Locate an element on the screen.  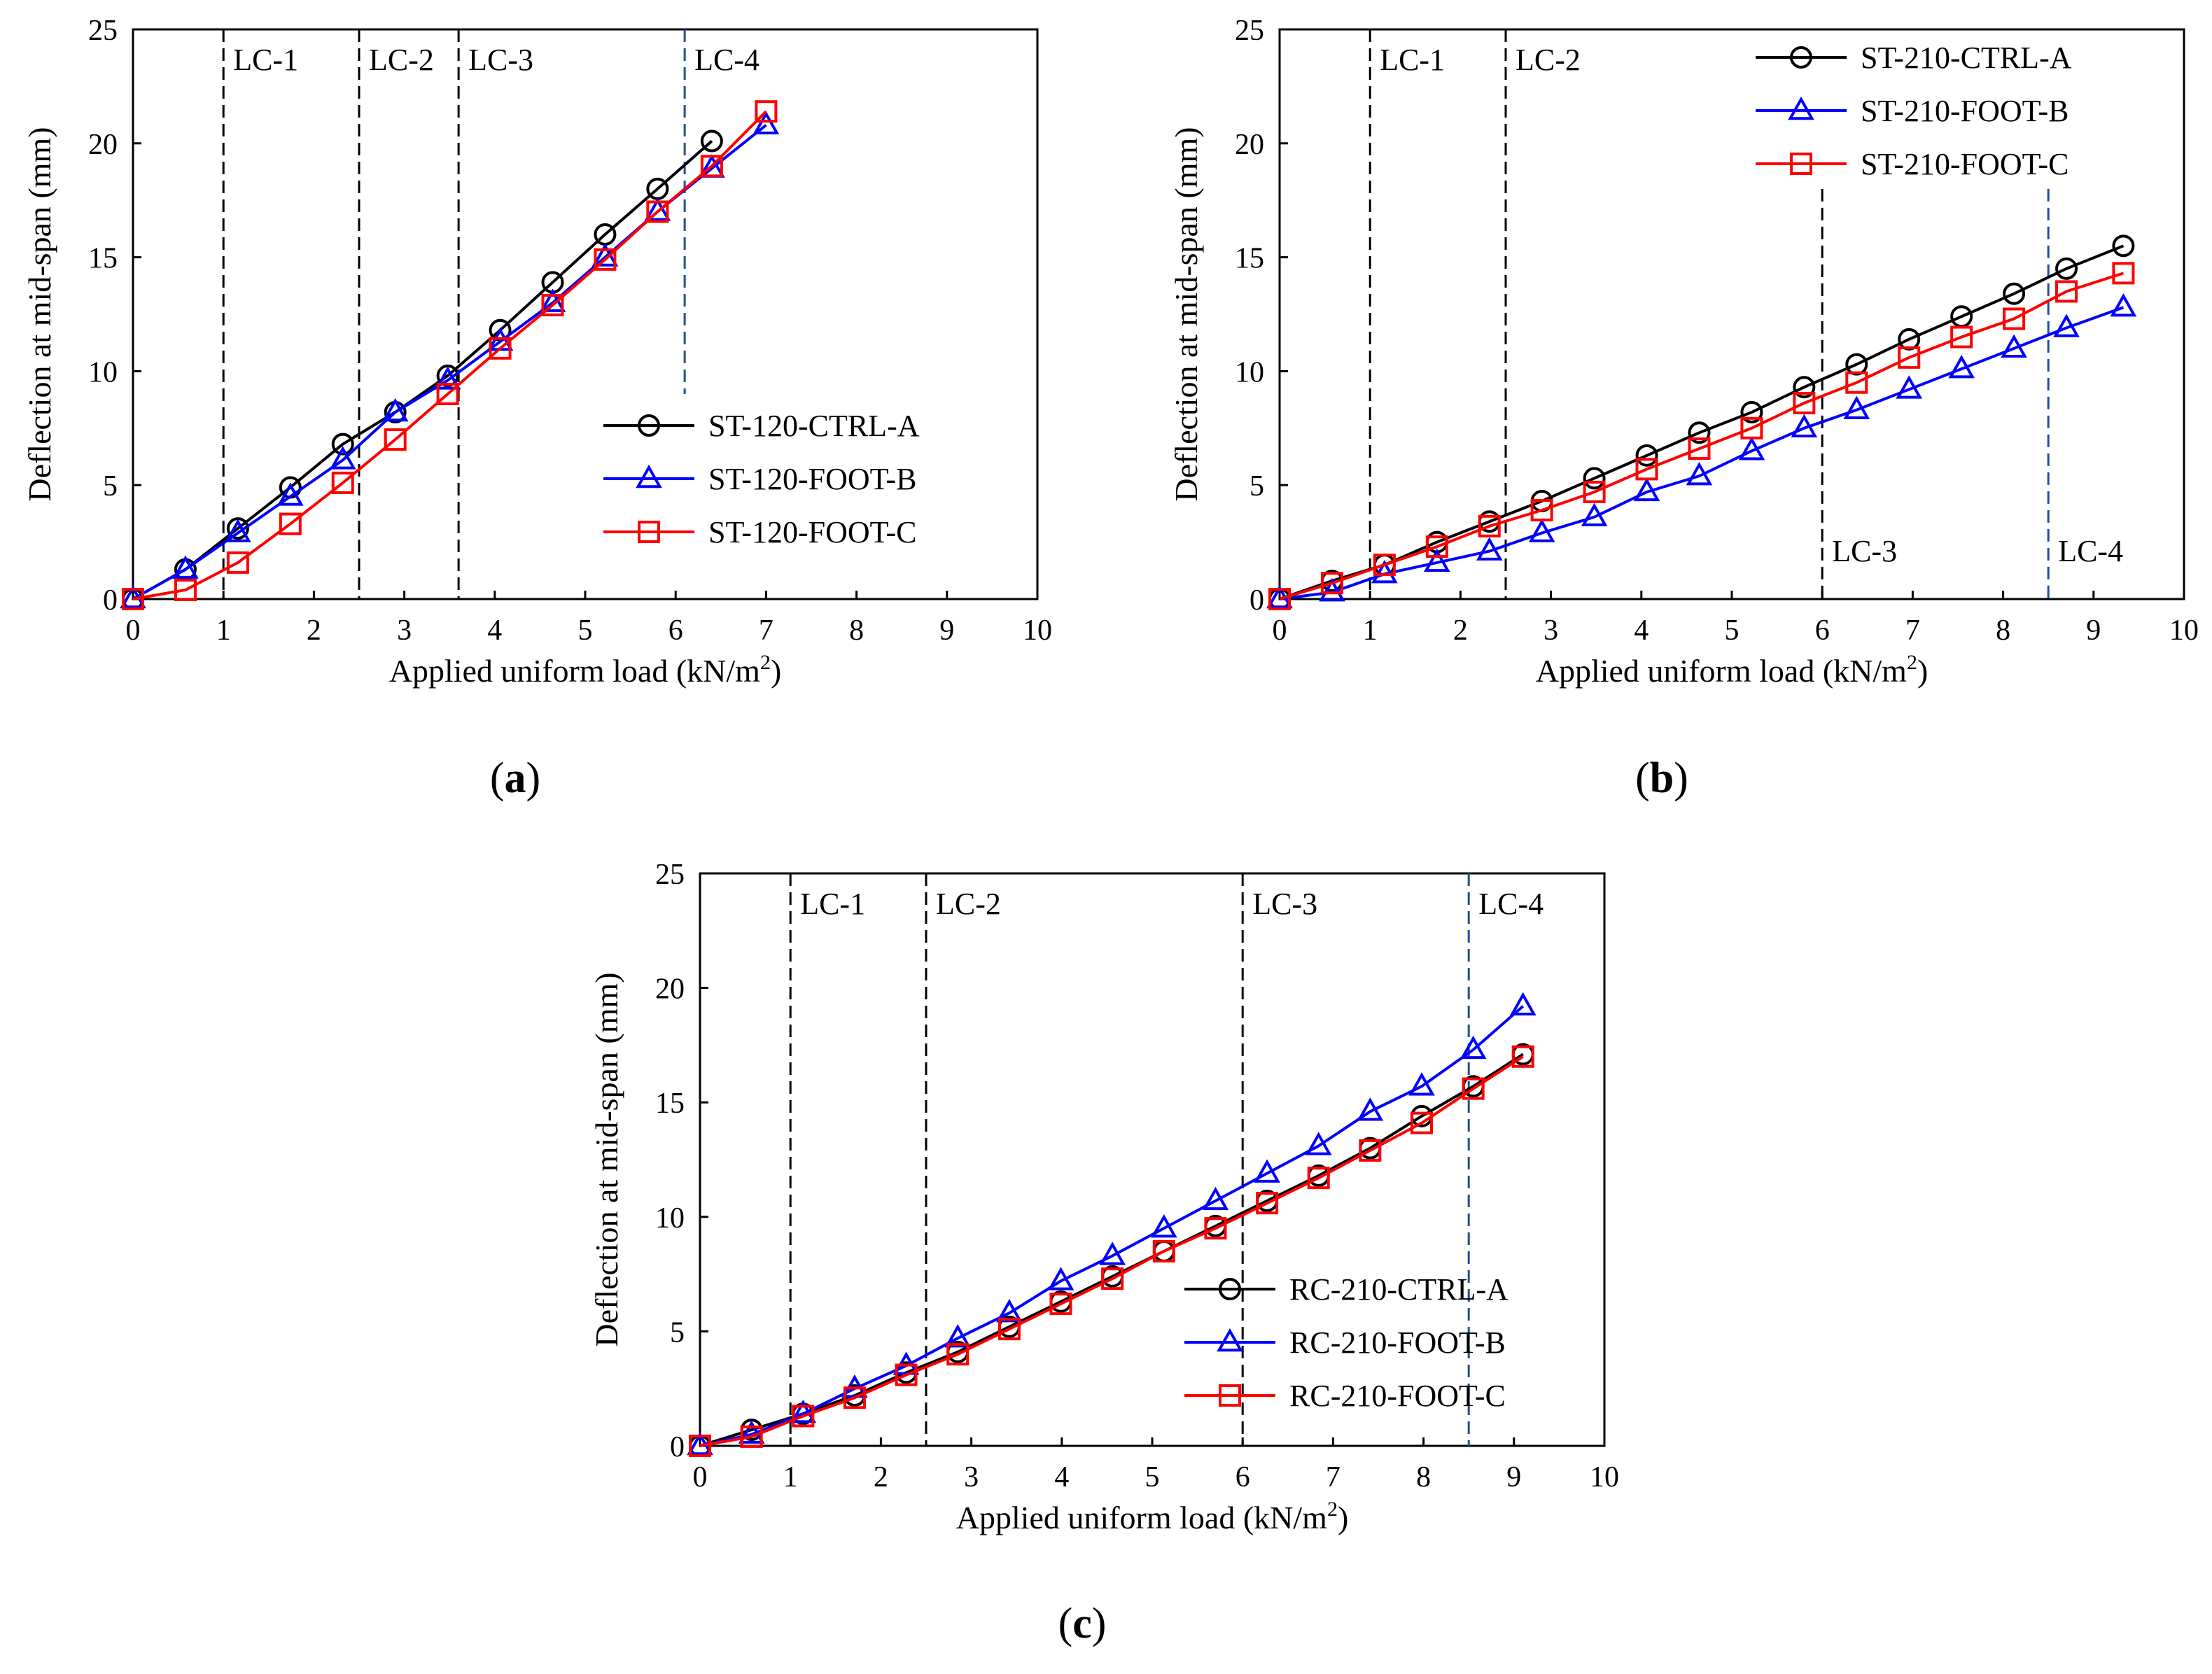
series-line-RC-210-CTRL-A is located at coordinates (1111, 1250).